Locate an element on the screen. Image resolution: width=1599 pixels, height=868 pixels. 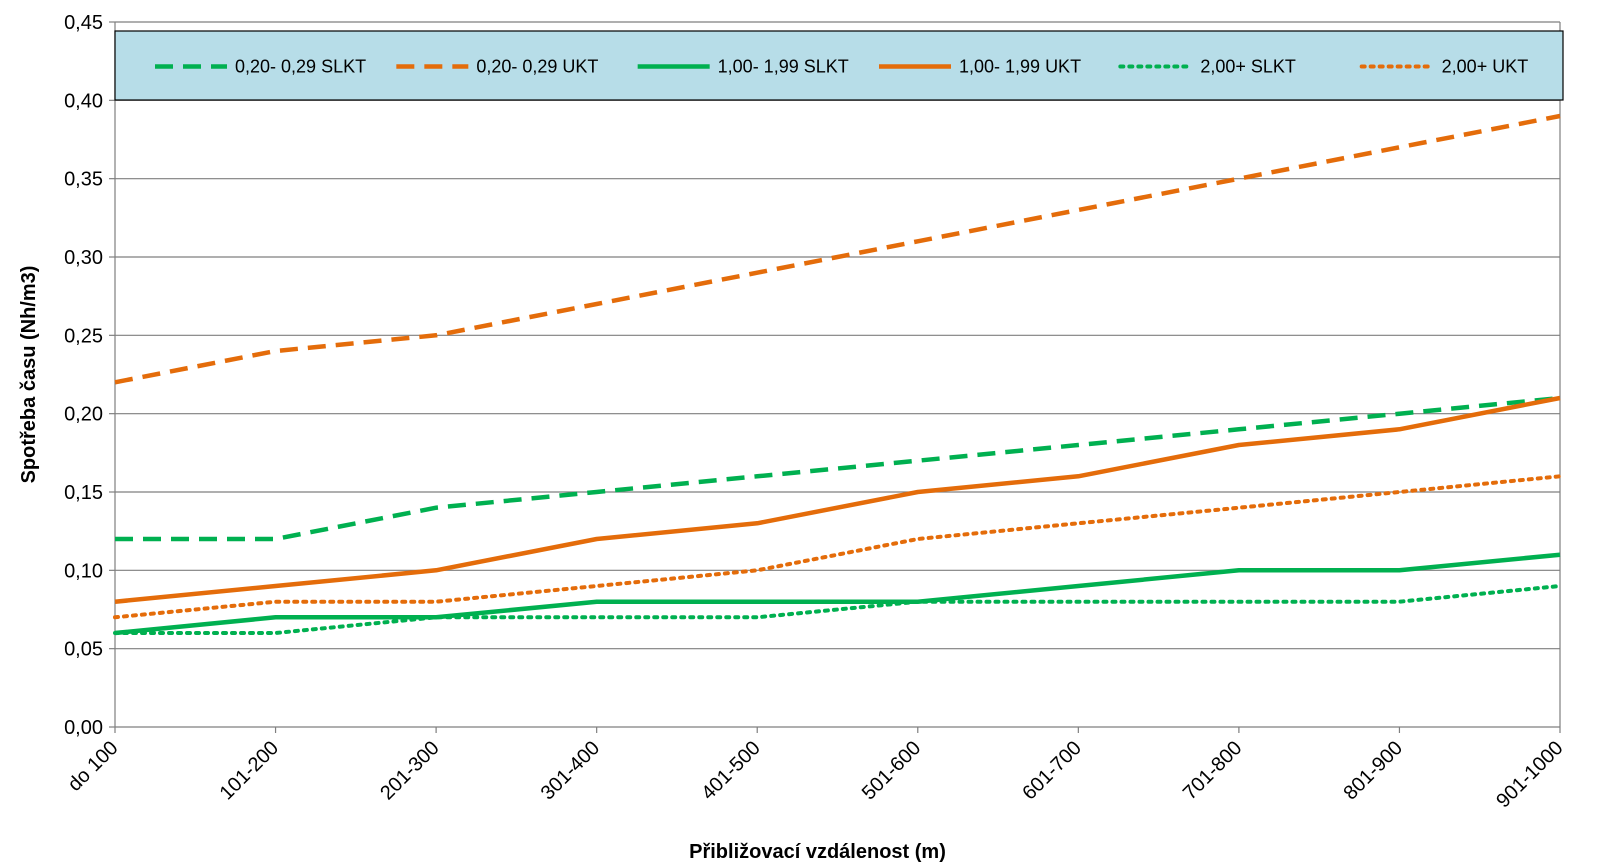
legend-label-3: 1,00- 1,99 UKT is located at coordinates (1020, 67).